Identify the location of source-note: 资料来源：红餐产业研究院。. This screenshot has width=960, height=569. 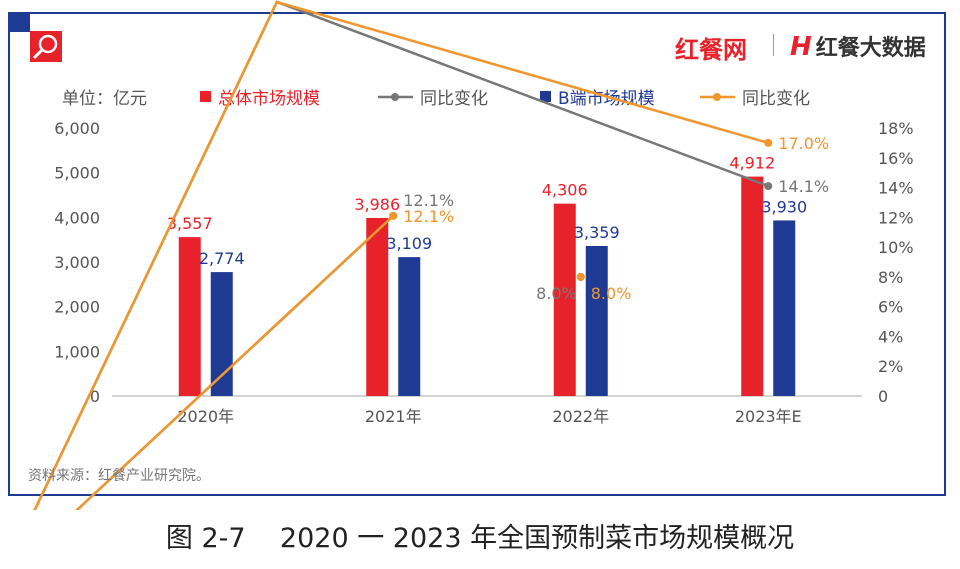
(119, 476).